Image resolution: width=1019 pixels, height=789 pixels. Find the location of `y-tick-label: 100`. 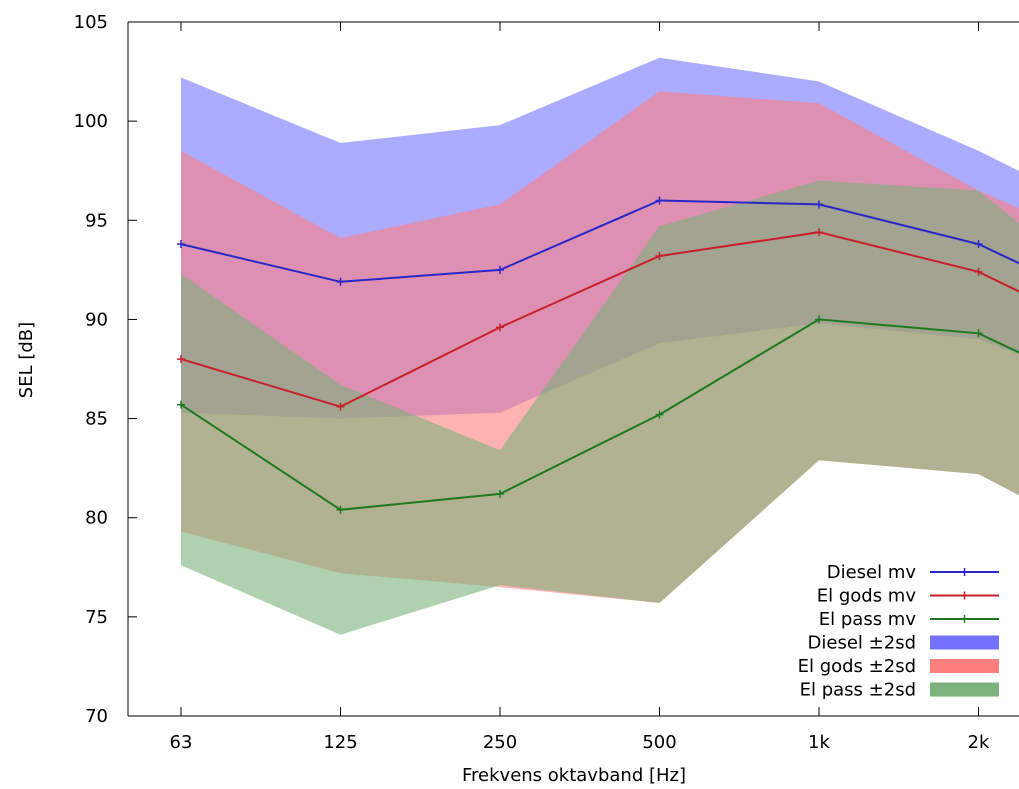

y-tick-label: 100 is located at coordinates (91, 121).